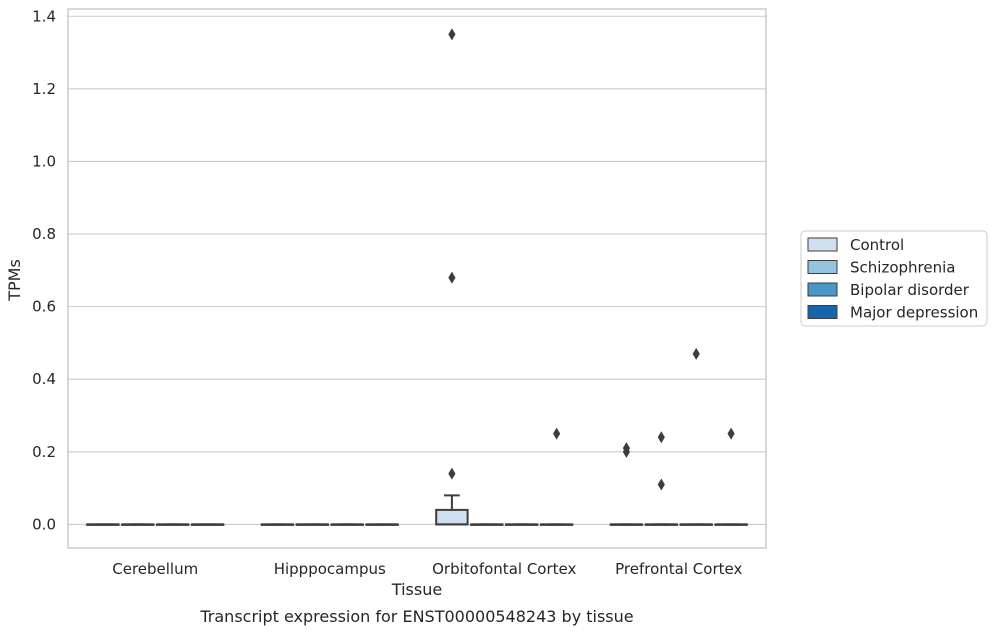 The width and height of the screenshot is (997, 634). What do you see at coordinates (910, 290) in the screenshot?
I see `legend-label: Bipolar disorder` at bounding box center [910, 290].